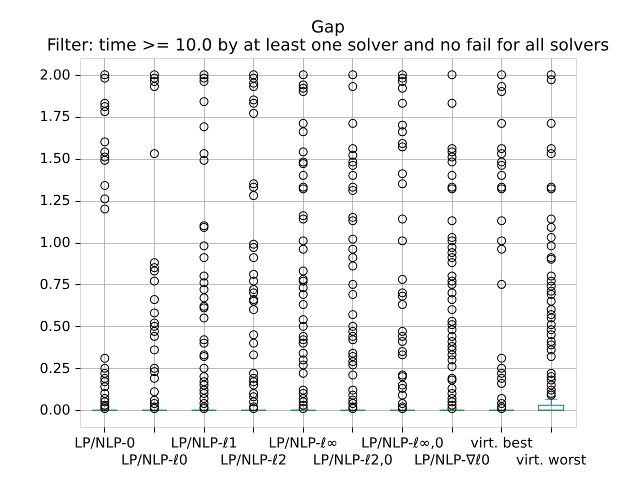 The height and width of the screenshot is (480, 640). What do you see at coordinates (55, 243) in the screenshot?
I see `y-tick-label: 1.00` at bounding box center [55, 243].